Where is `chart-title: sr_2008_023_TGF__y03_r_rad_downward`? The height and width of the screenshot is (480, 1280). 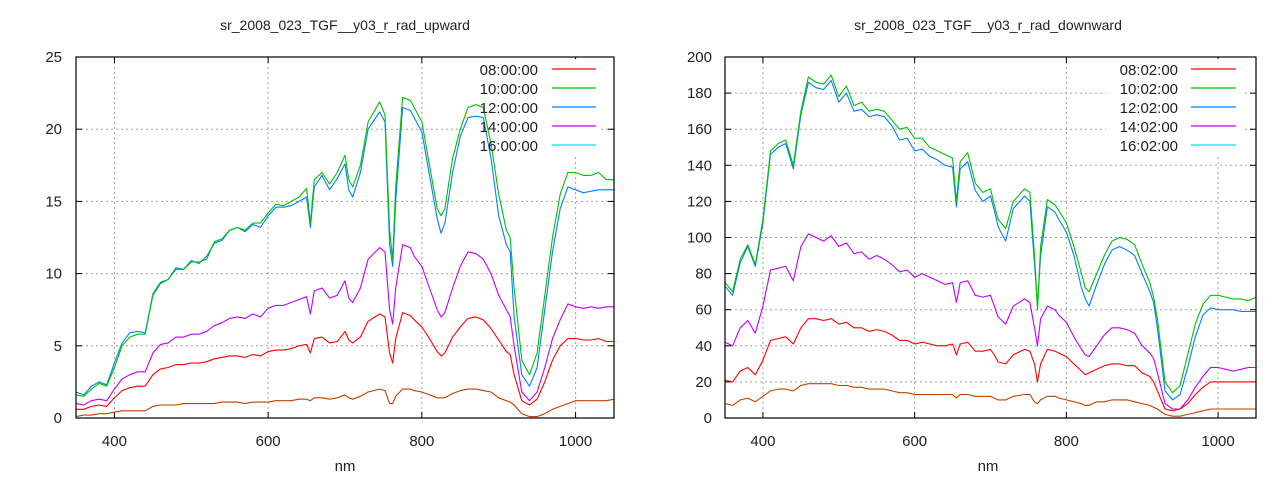
chart-title: sr_2008_023_TGF__y03_r_rad_downward is located at coordinates (988, 25).